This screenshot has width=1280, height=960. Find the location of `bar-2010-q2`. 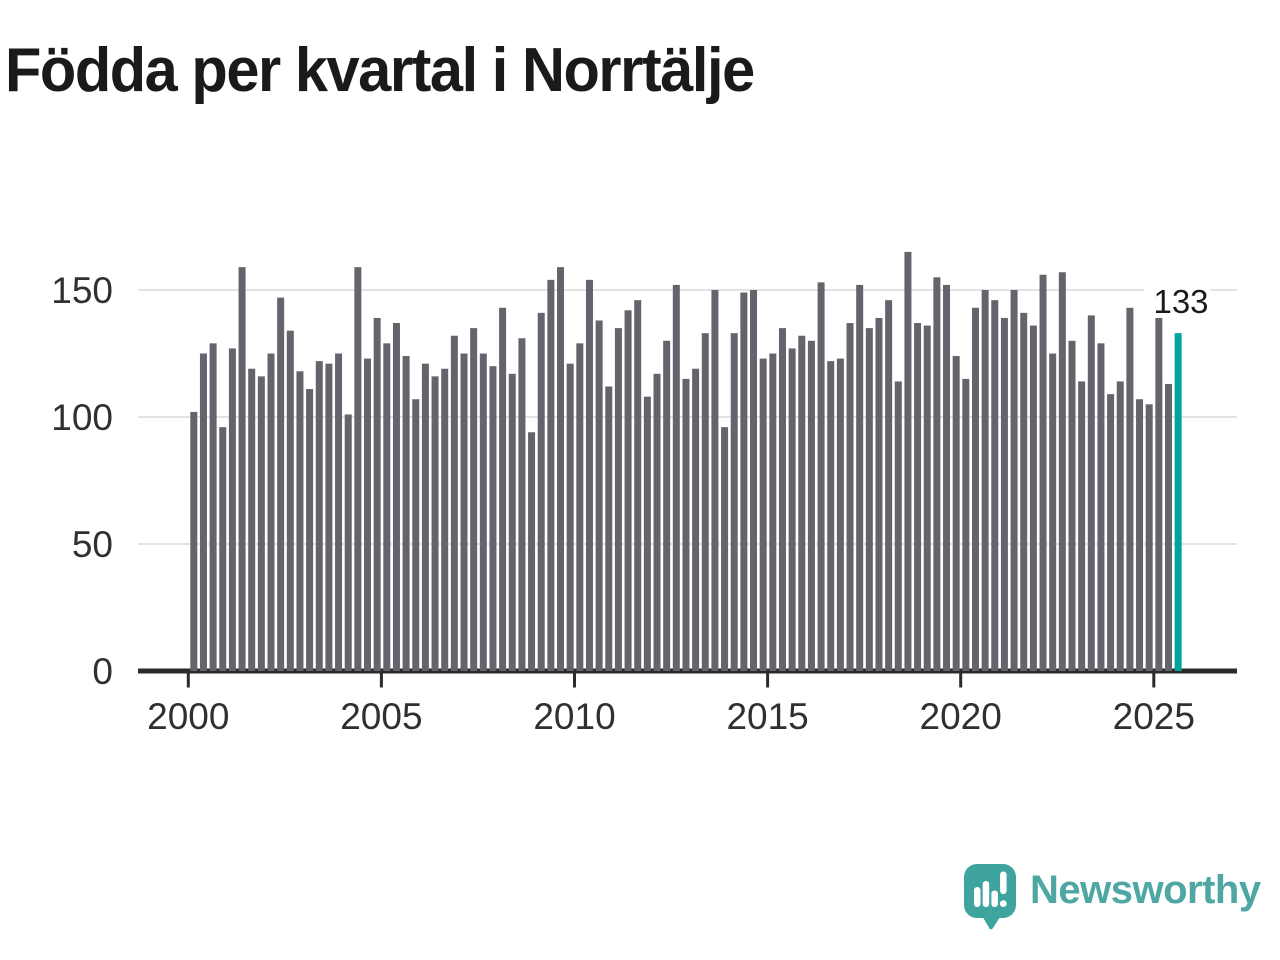

bar-2010-q2 is located at coordinates (589, 475).